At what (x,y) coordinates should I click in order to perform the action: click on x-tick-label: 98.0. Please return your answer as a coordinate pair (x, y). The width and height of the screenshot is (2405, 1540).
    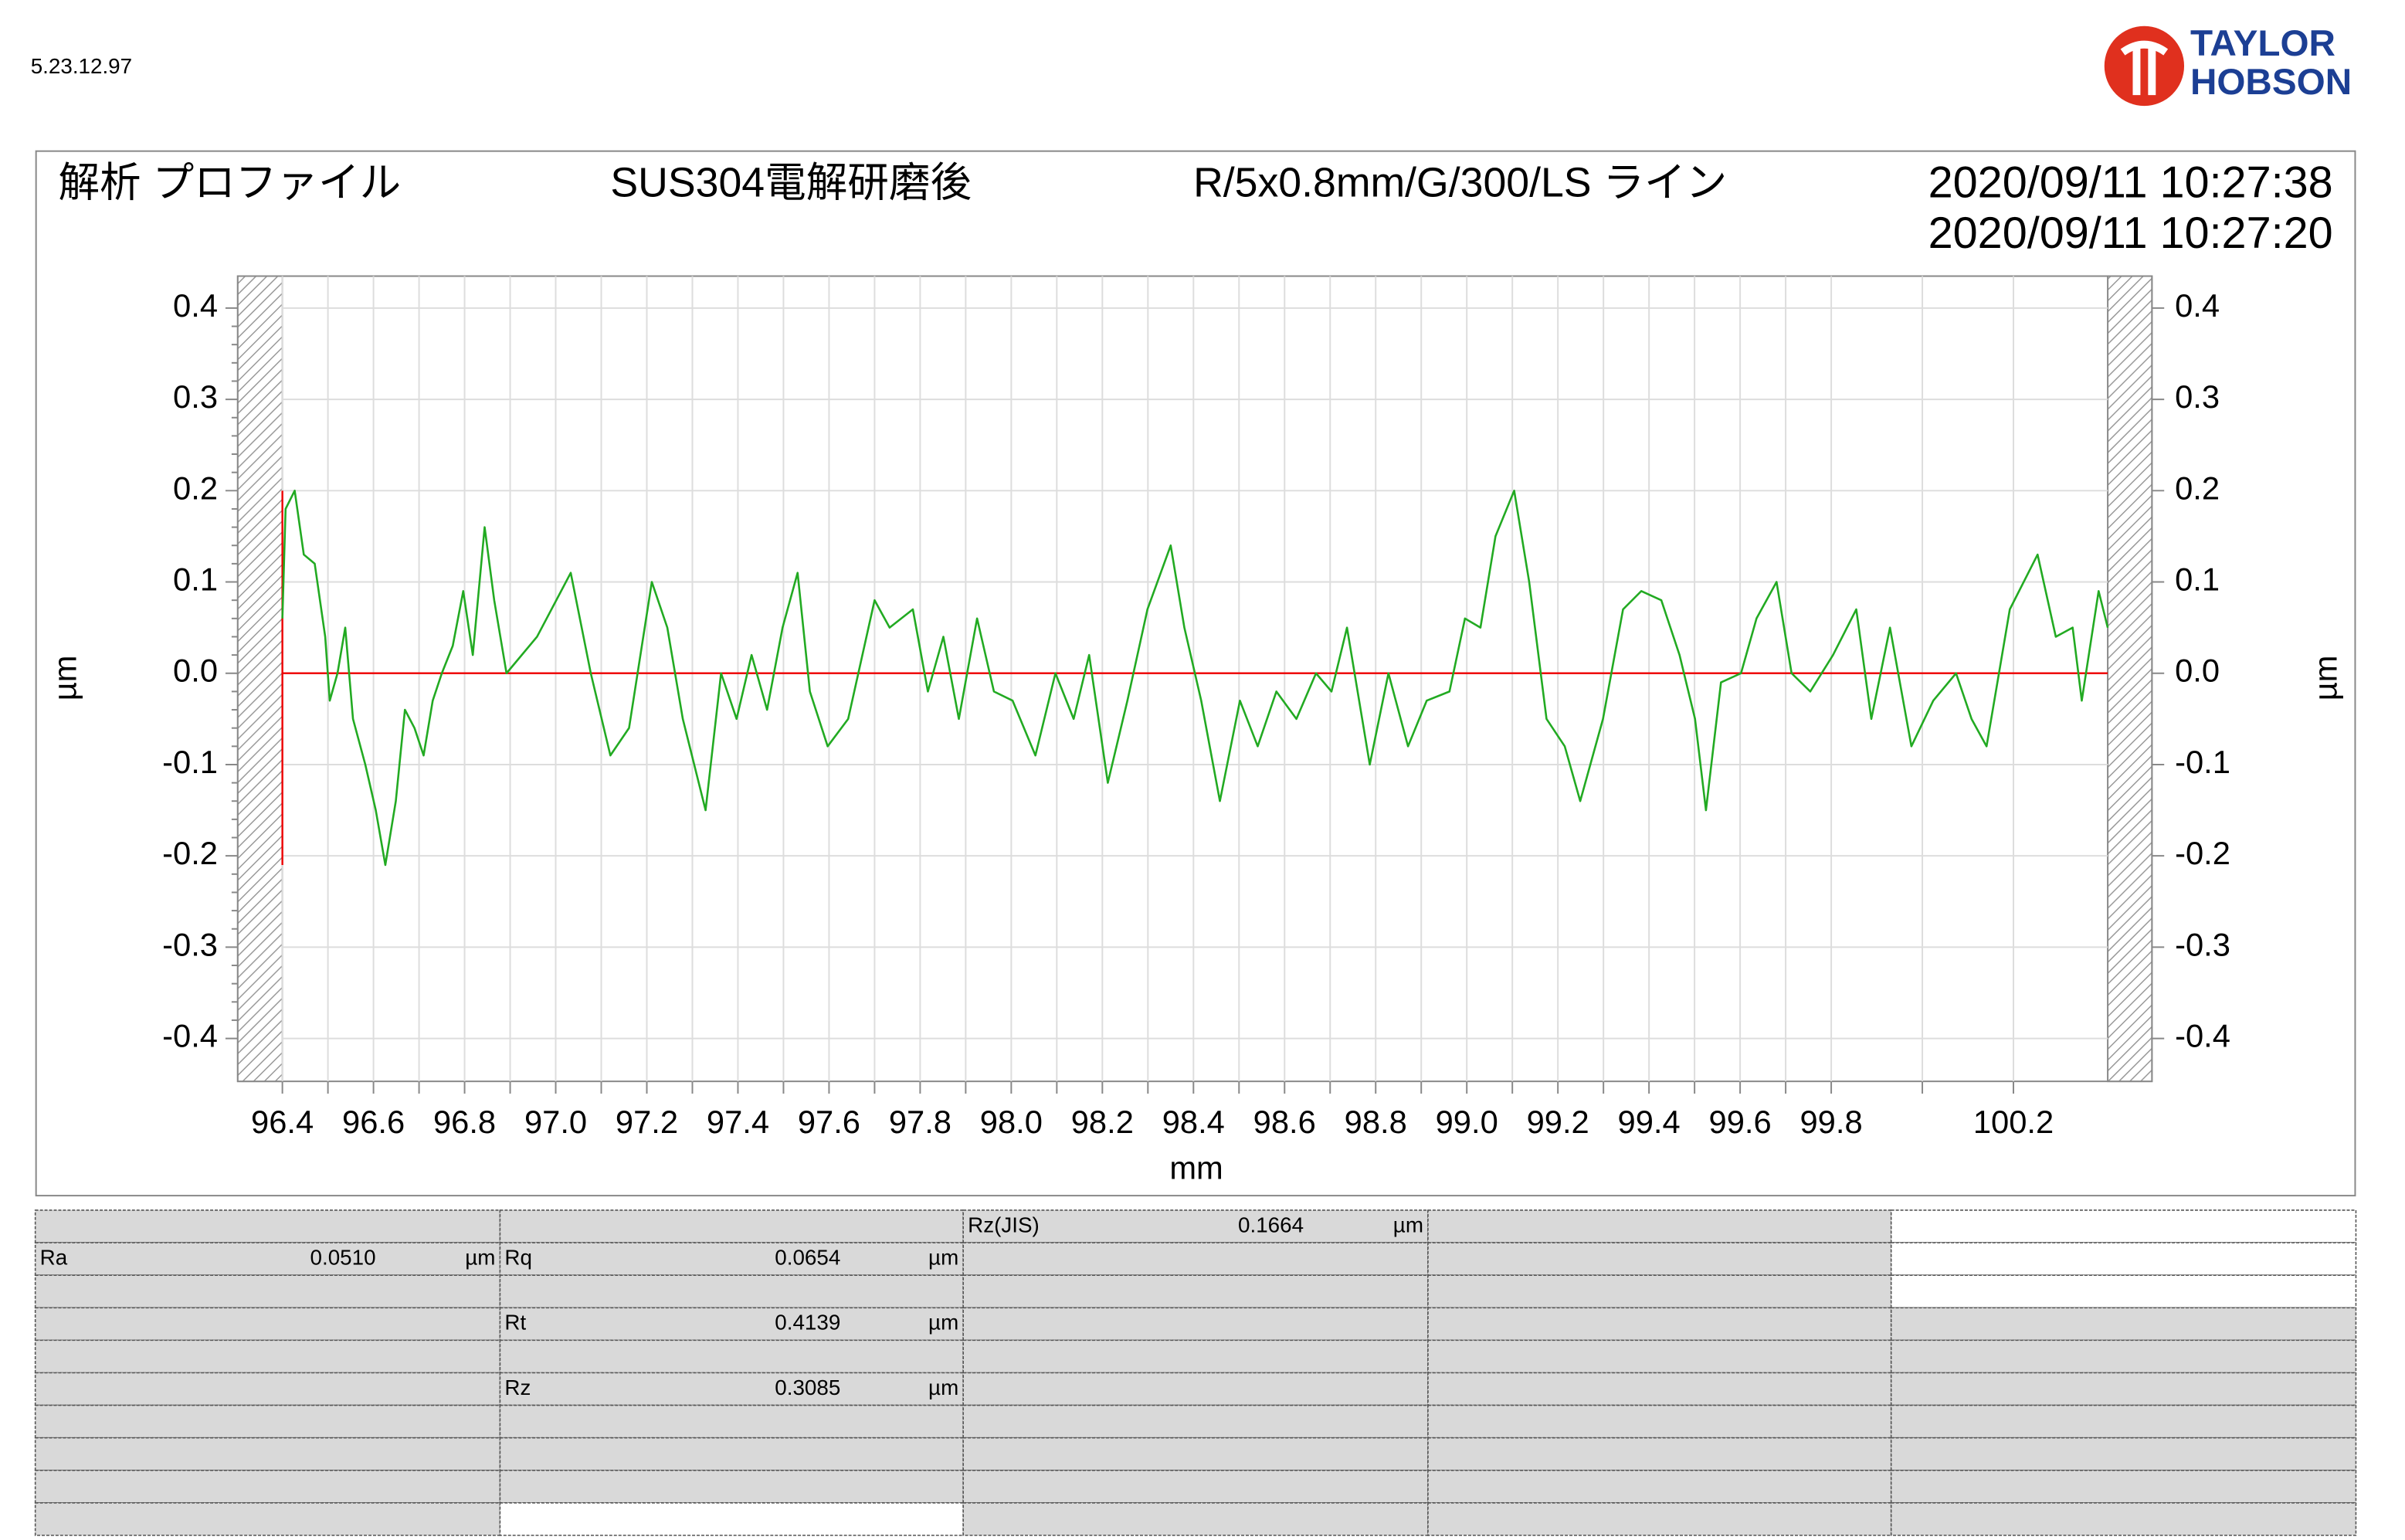
    Looking at the image, I should click on (1011, 1122).